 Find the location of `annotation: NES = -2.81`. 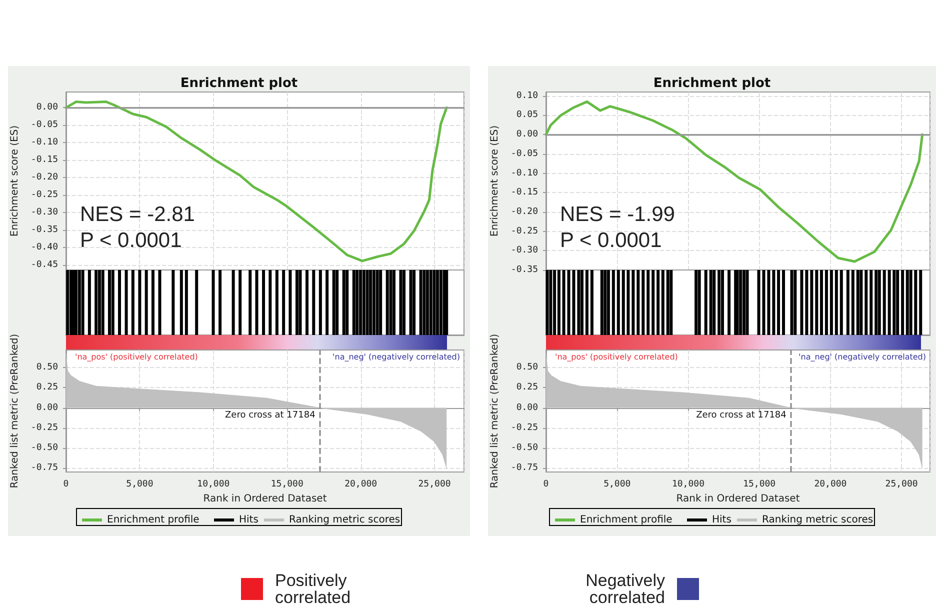

annotation: NES = -2.81 is located at coordinates (137, 214).